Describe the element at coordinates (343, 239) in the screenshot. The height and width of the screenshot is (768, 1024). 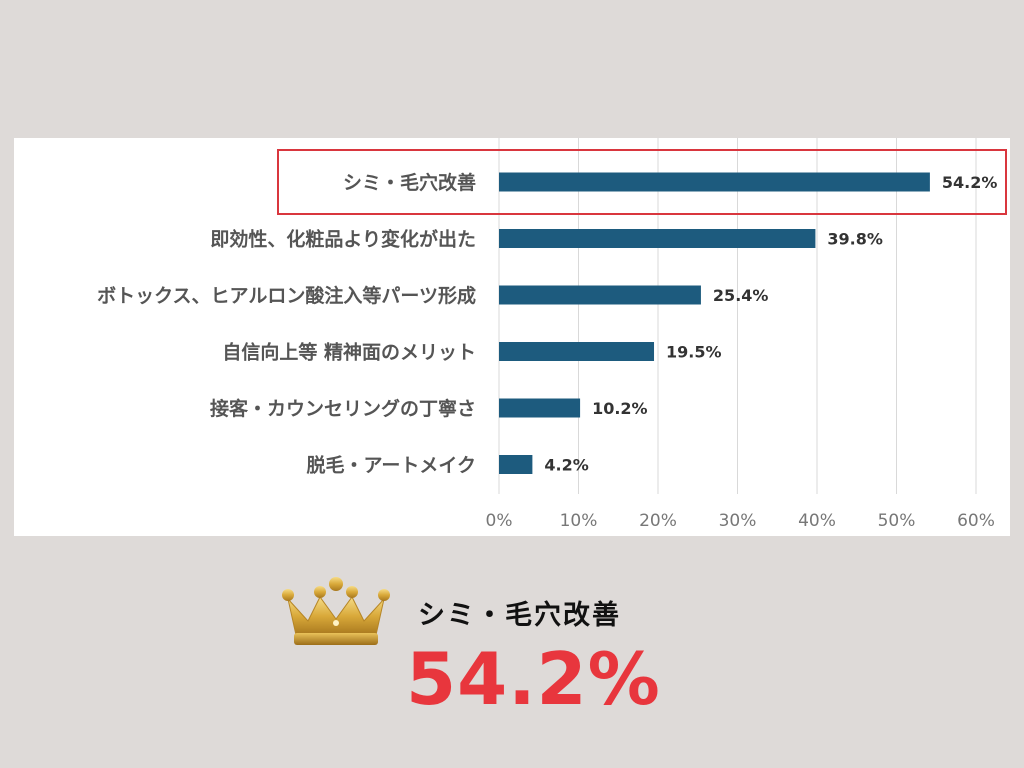
I see `category-label: 即効性、化粧品より変化が出た` at that location.